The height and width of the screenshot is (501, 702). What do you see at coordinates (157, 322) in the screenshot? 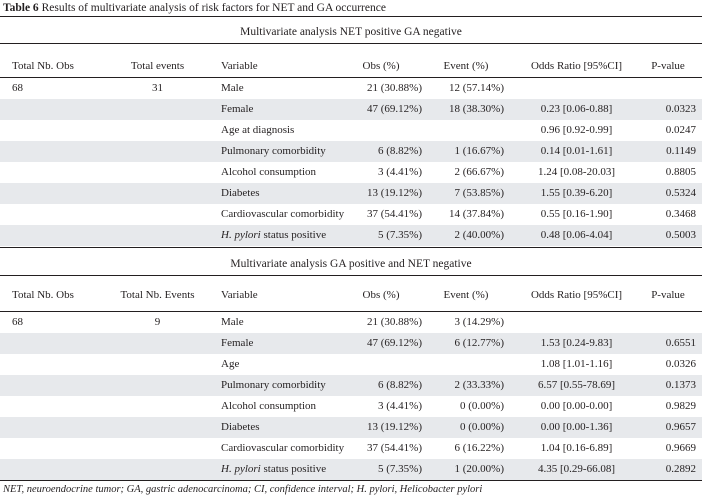
I see `cell-total-events: 9` at bounding box center [157, 322].